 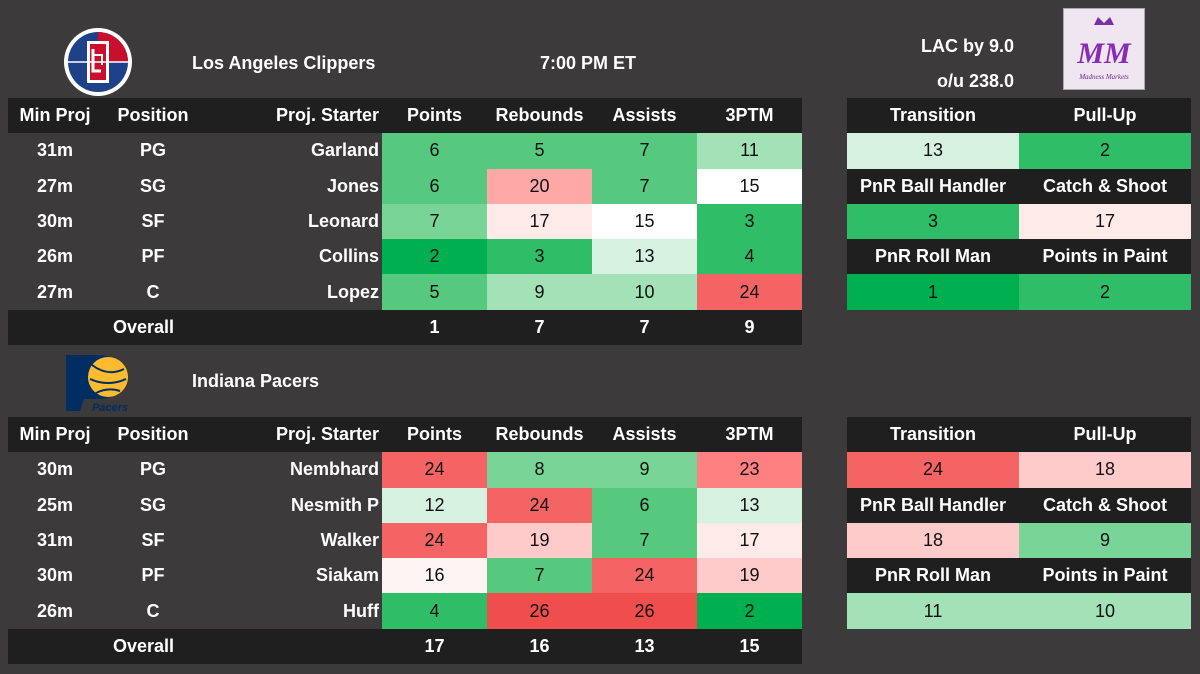 What do you see at coordinates (434, 505) in the screenshot?
I see `points-rank: 12` at bounding box center [434, 505].